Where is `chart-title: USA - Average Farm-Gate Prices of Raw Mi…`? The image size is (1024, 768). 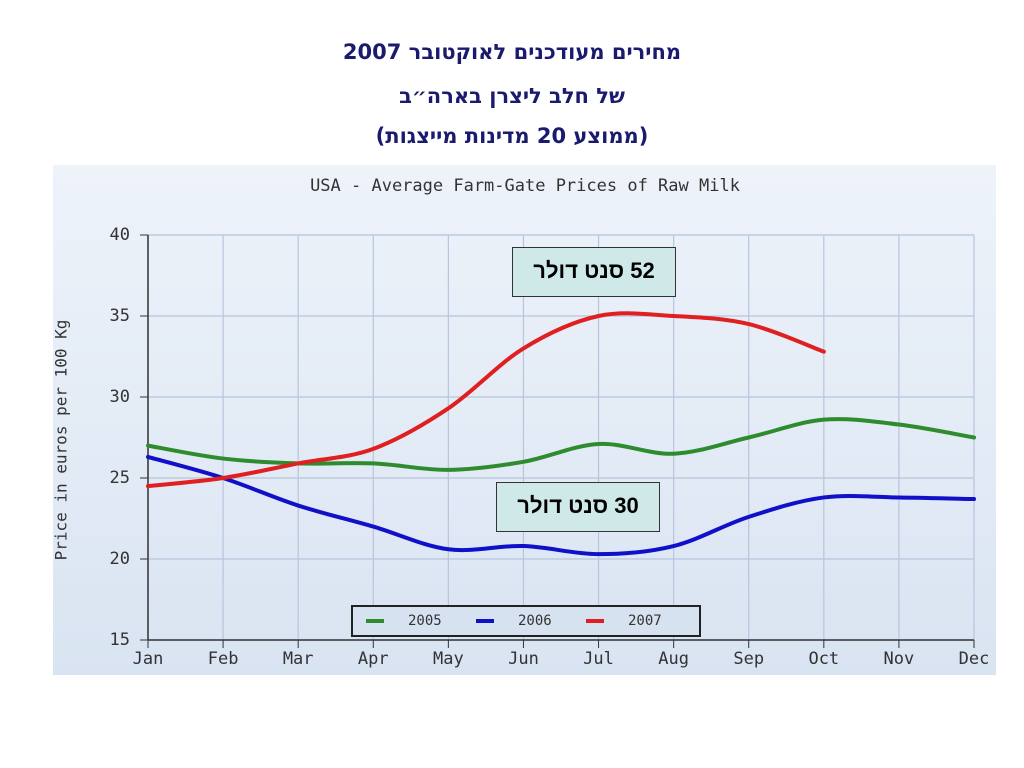
chart-title: USA - Average Farm-Gate Prices of Raw Mi… is located at coordinates (525, 186).